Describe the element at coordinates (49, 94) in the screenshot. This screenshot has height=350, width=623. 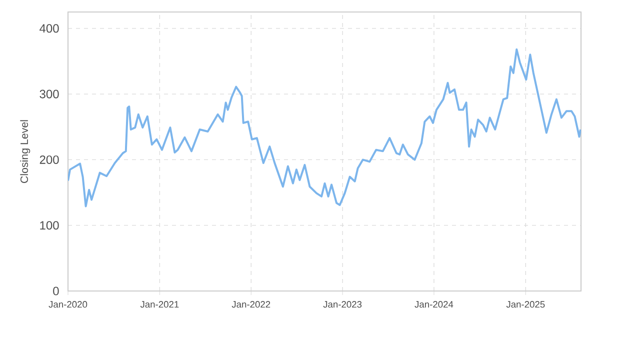
I see `y-tick-label: 300` at that location.